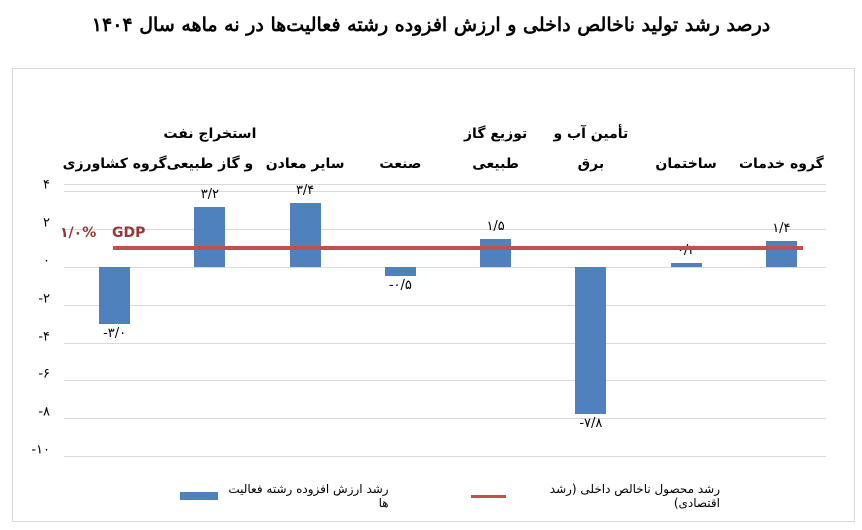 This screenshot has width=862, height=530. I want to click on legend-bars-label: رشد ارزش افزوده رشته فعالیت ها, so click(308, 496).